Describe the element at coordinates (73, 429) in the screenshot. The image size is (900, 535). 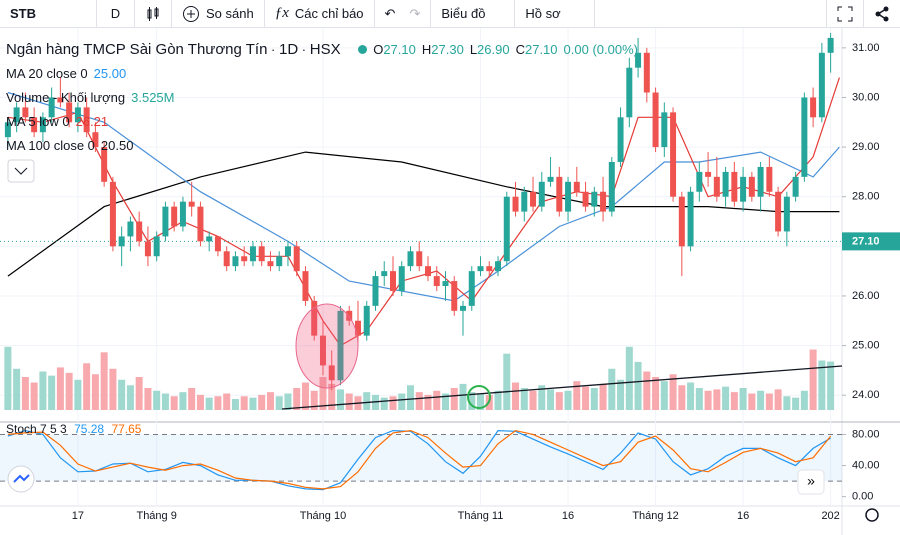
I see `stoch-legend: Stoch 7 5 3 75.28 77.65` at that location.